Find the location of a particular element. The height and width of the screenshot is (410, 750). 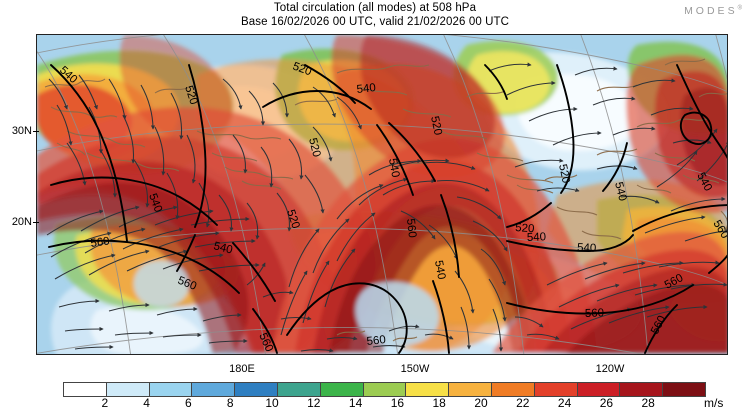

colorbar-tick-24: 24 is located at coordinates (564, 403).